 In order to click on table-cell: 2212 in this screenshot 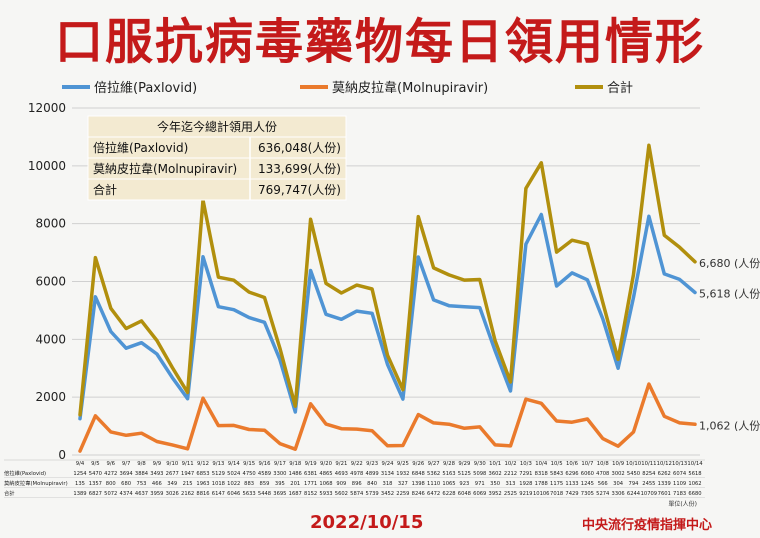, I will do `click(510, 474)`.